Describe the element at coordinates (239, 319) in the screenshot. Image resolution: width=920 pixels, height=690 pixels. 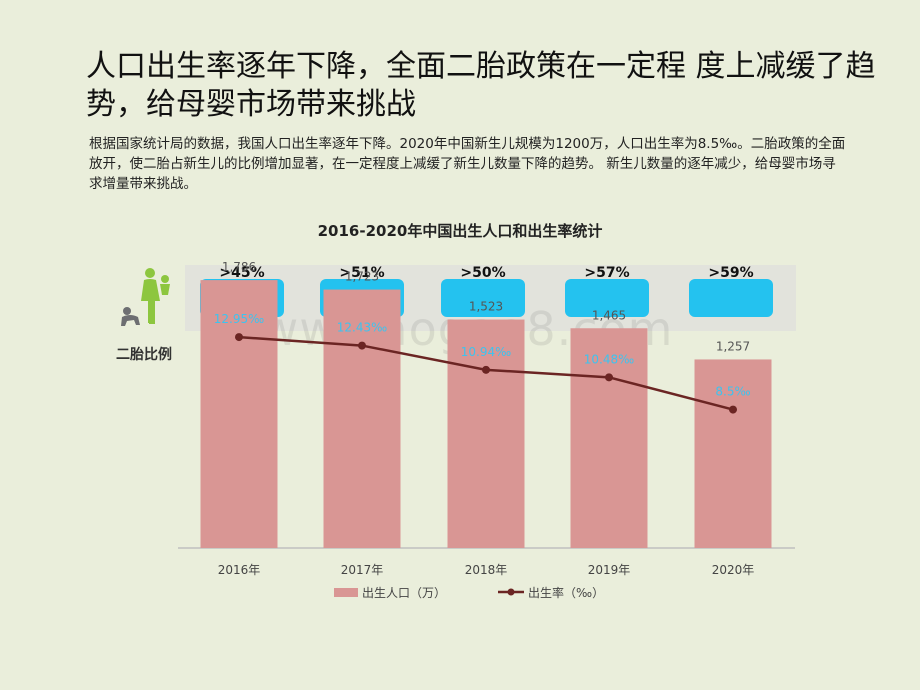
I see `rate-value-label: 12.95‰` at that location.